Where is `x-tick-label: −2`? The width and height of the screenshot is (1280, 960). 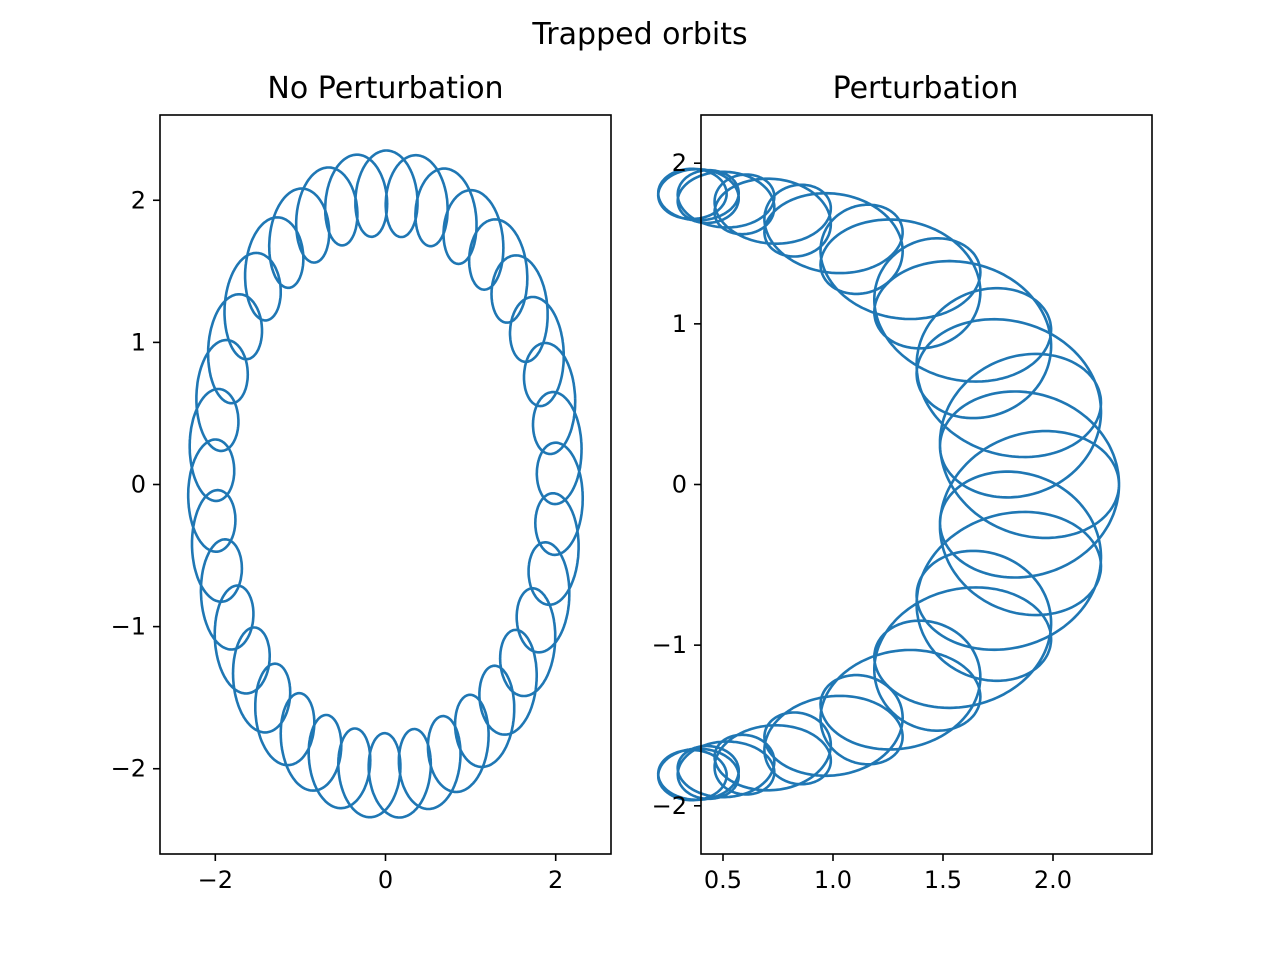 x-tick-label: −2 is located at coordinates (215, 880).